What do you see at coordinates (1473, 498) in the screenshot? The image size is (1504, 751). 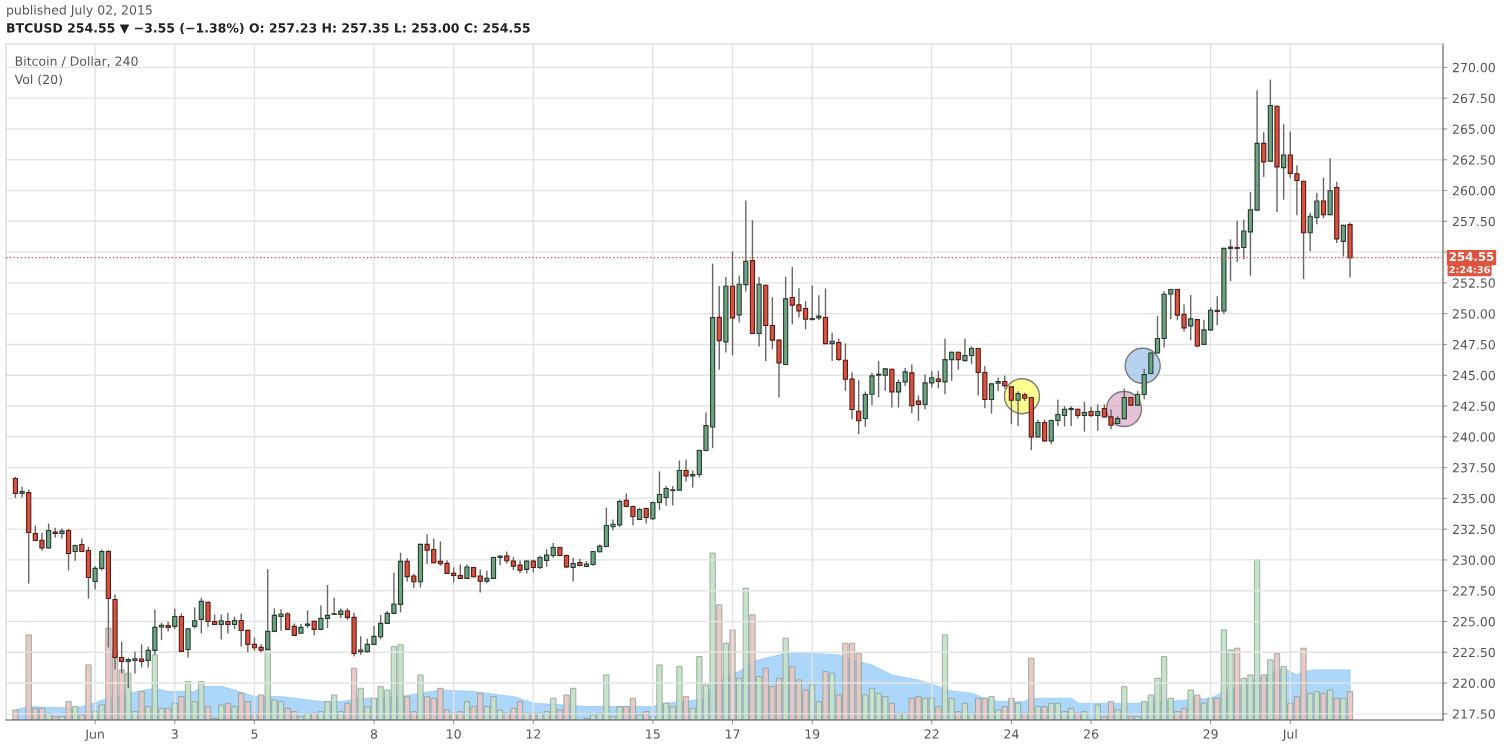 I see `y-tick-label: 235.00` at bounding box center [1473, 498].